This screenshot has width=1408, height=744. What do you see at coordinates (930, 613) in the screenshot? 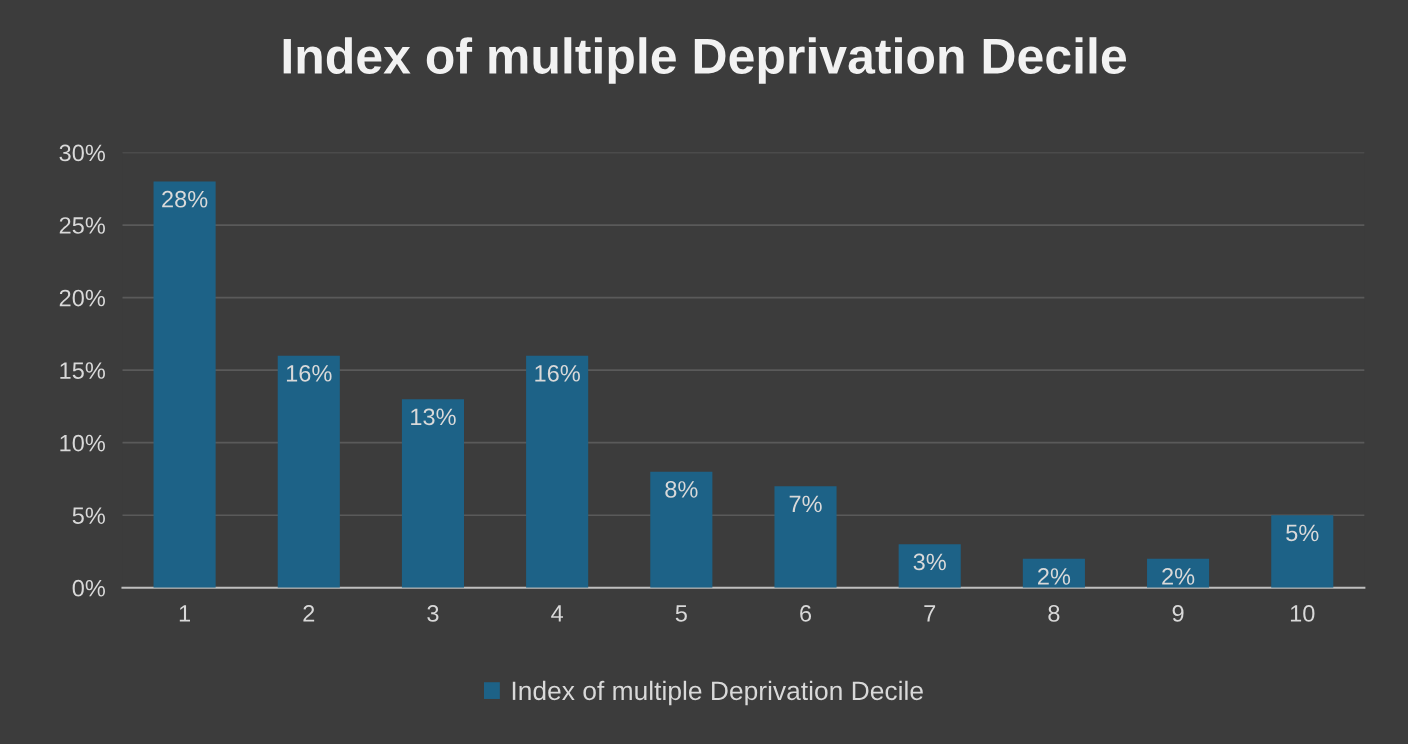
I see `x-tick-label: 7` at bounding box center [930, 613].